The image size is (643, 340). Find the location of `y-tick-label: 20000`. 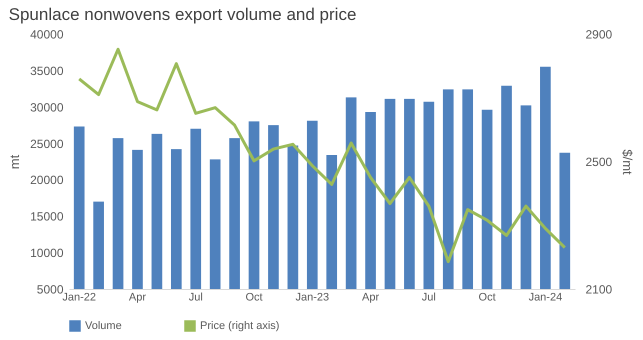

y-tick-label: 20000 is located at coordinates (47, 180).